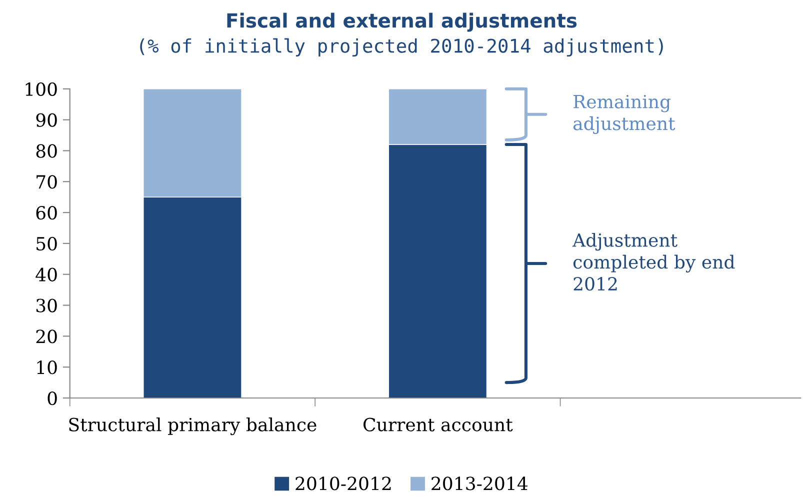 This screenshot has width=803, height=501. I want to click on y-tick-label: 20, so click(46, 337).